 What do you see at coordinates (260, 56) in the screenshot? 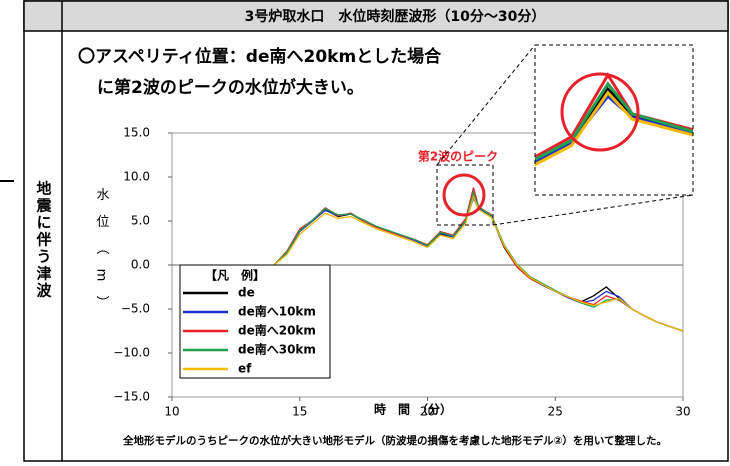
I see `heading-line: 〇アスペリティ位置：de南へ20kmとした場合` at bounding box center [260, 56].